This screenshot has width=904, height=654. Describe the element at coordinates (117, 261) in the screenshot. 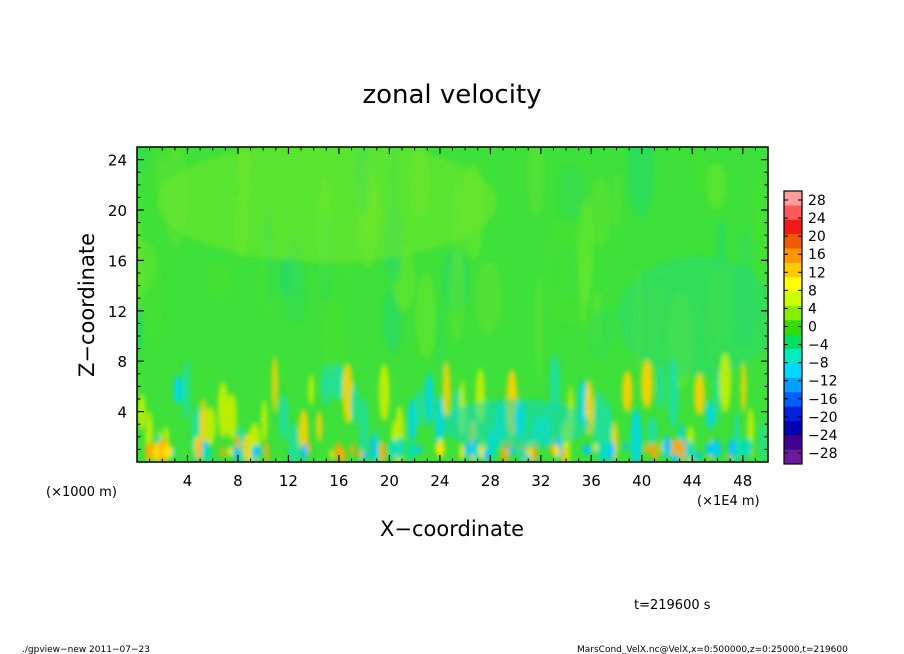

I see `y-tick-label: 16` at that location.